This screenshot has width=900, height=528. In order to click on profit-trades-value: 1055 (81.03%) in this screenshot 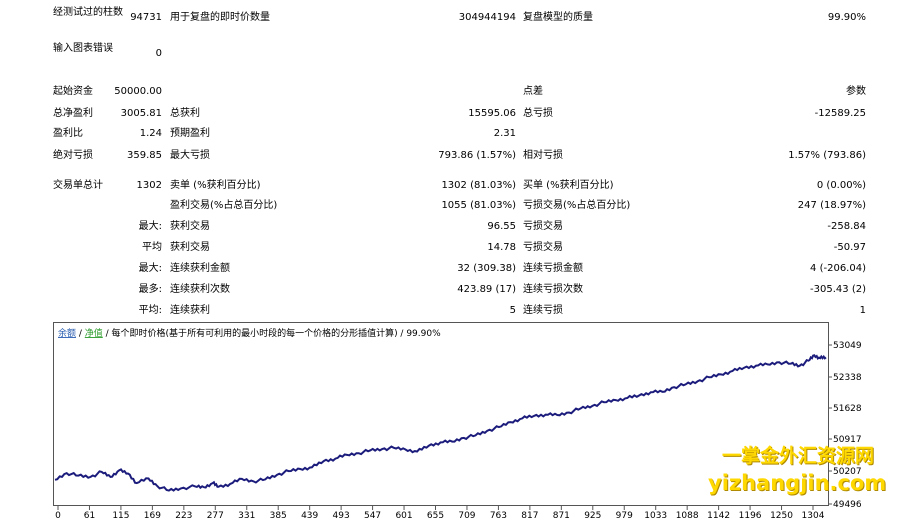, I will do `click(478, 205)`.